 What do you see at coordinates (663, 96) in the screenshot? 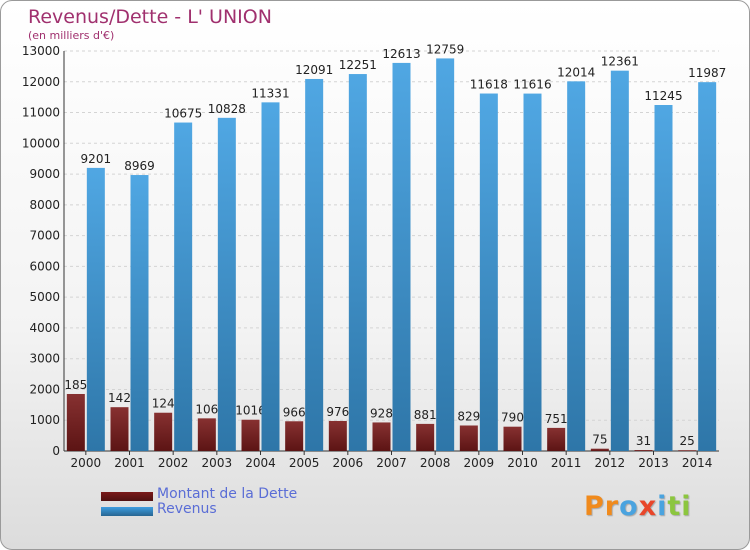
I see `data-label-revenus: 11245` at bounding box center [663, 96].